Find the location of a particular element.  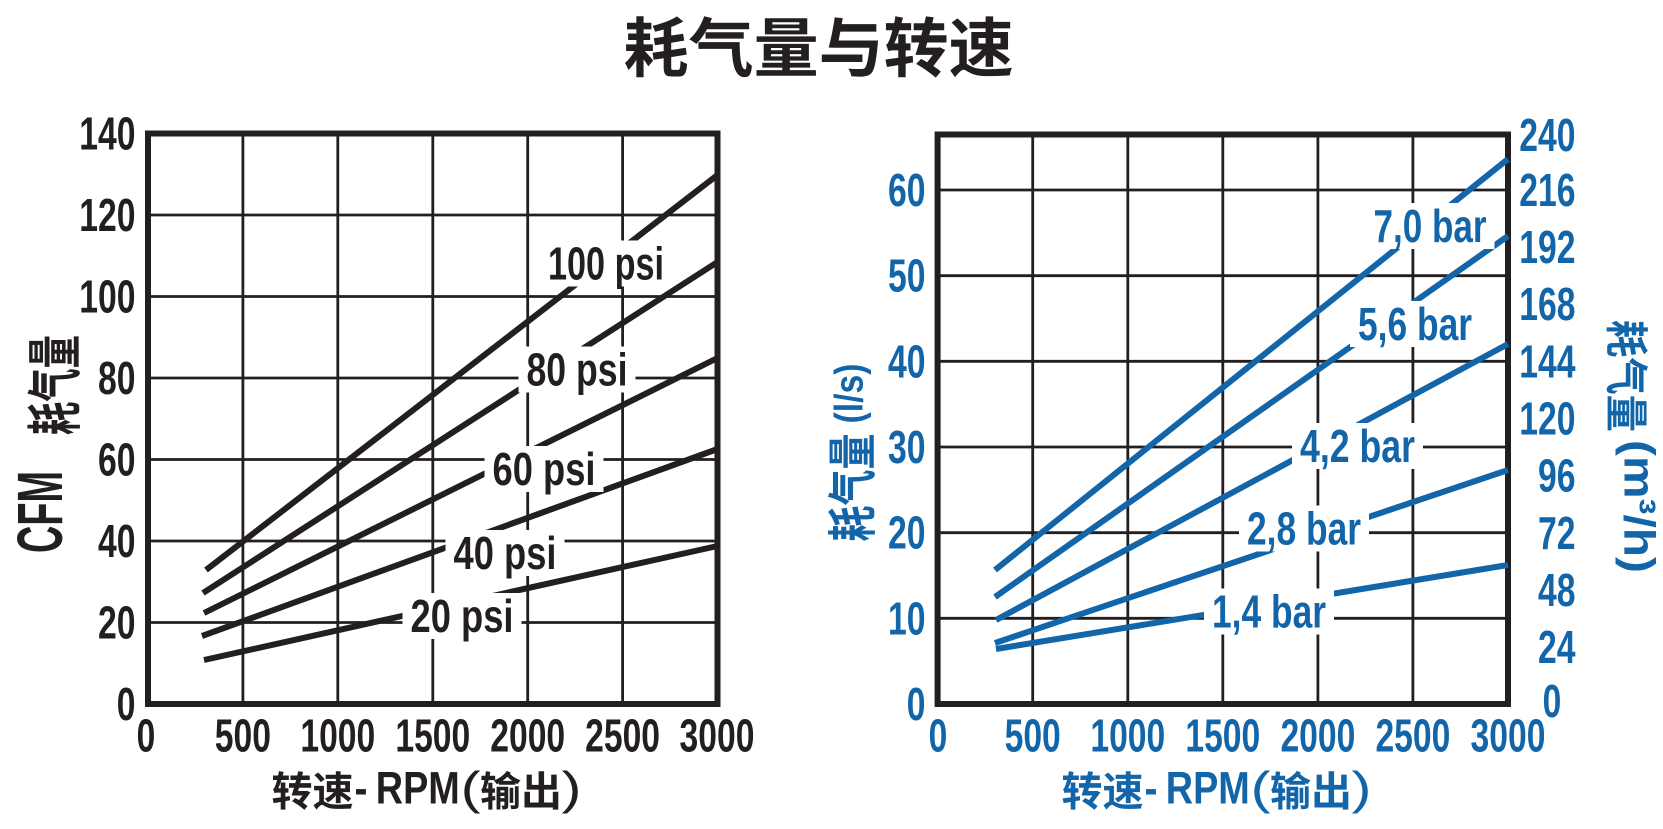

svg-text: 96 is located at coordinates (1557, 476).